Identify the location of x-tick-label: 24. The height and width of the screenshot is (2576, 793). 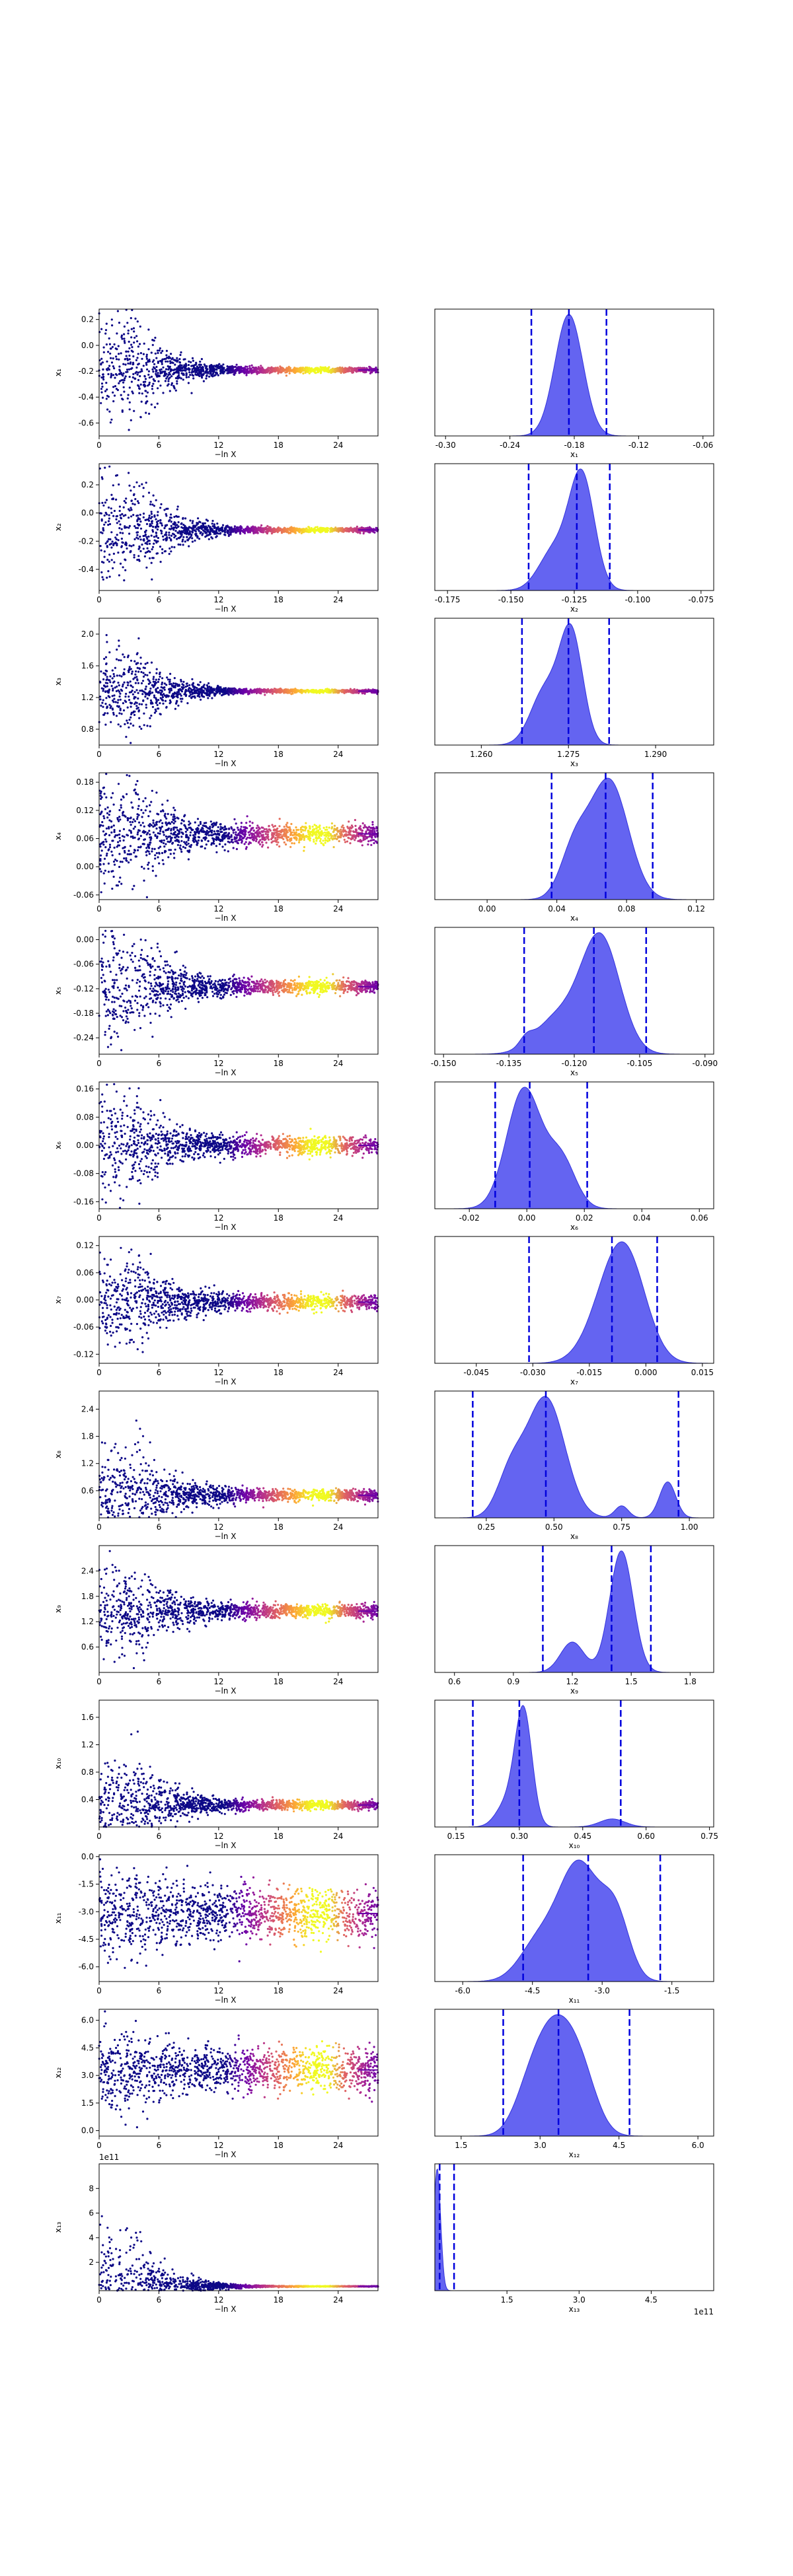
(338, 599).